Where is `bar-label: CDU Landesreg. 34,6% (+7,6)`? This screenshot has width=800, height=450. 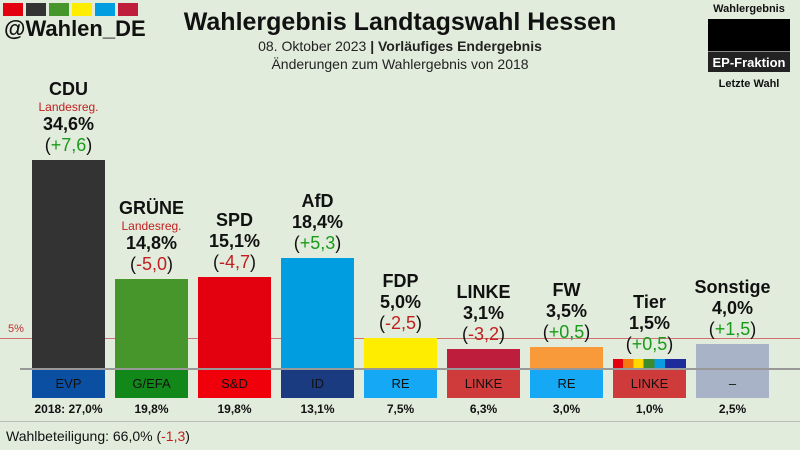 bar-label: CDU Landesreg. 34,6% (+7,6) is located at coordinates (68, 117).